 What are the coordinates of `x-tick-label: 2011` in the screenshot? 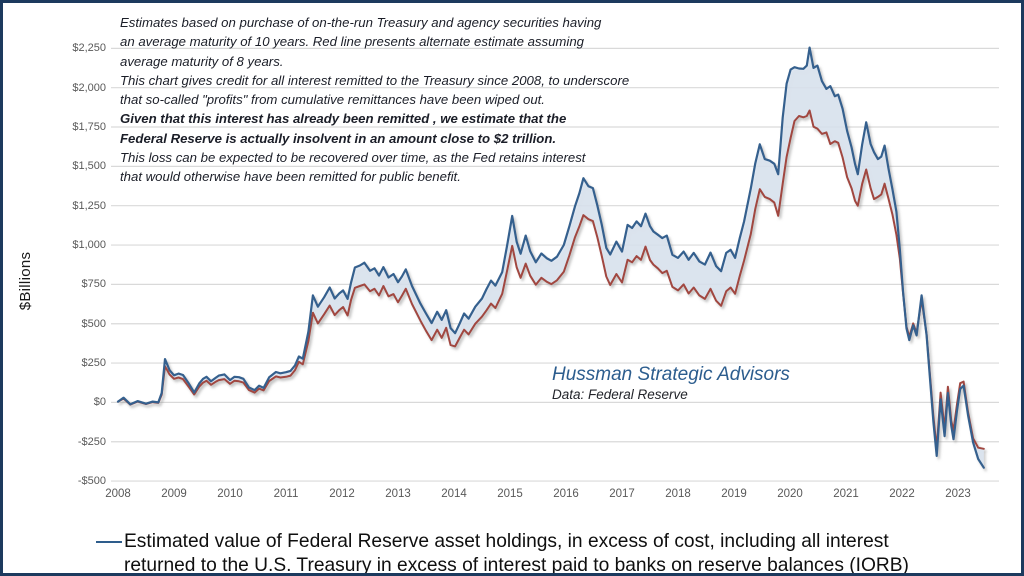 It's located at (286, 494).